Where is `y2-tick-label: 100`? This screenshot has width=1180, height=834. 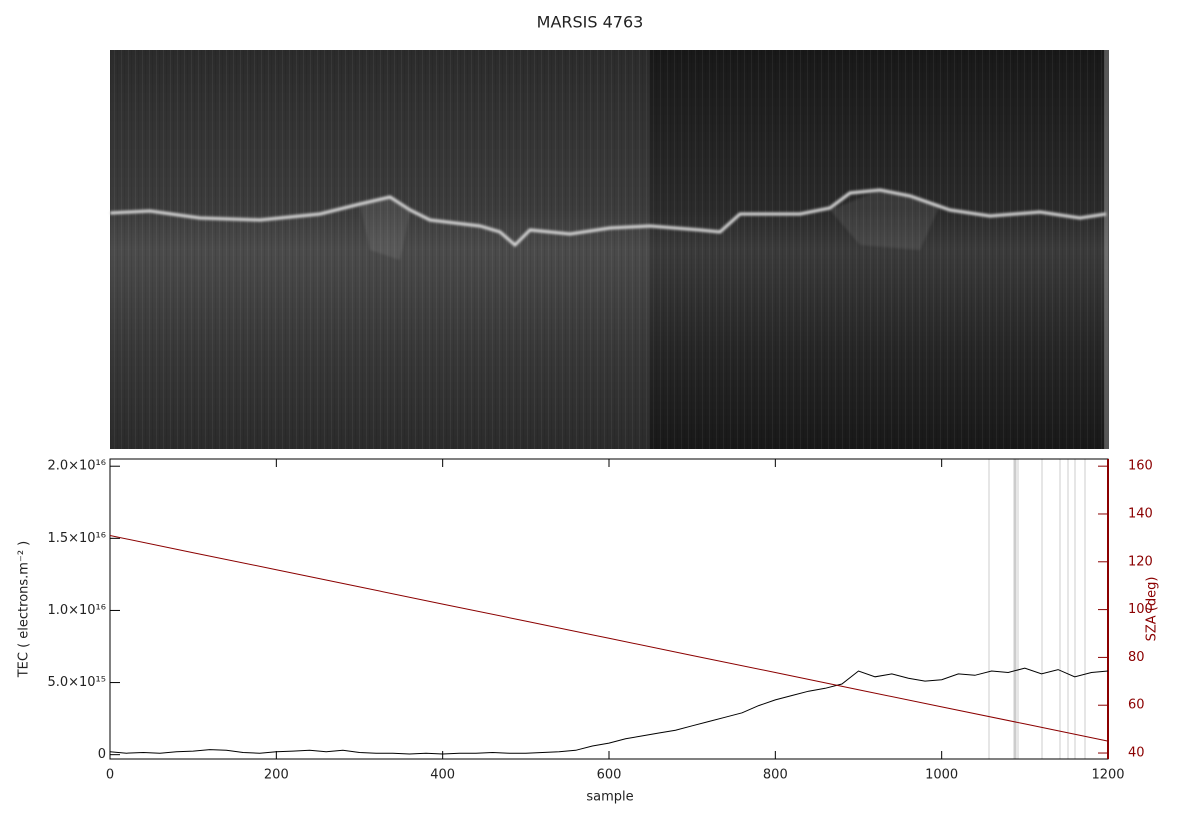
y2-tick-label: 100 is located at coordinates (1140, 609).